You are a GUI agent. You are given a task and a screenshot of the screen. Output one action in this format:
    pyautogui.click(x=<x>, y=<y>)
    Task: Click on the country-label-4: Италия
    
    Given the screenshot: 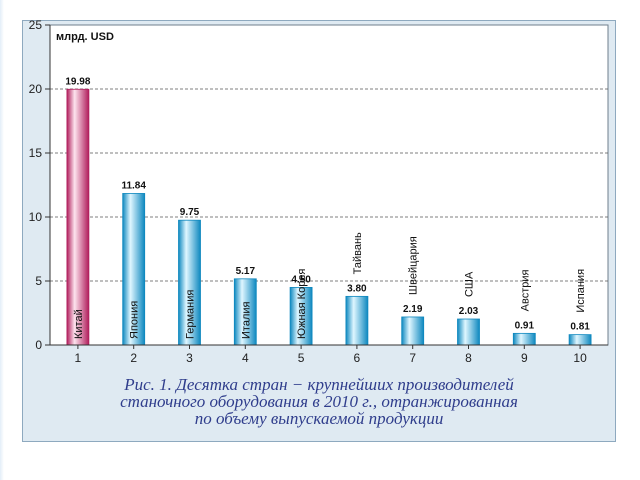 What is the action you would take?
    pyautogui.click(x=246, y=320)
    